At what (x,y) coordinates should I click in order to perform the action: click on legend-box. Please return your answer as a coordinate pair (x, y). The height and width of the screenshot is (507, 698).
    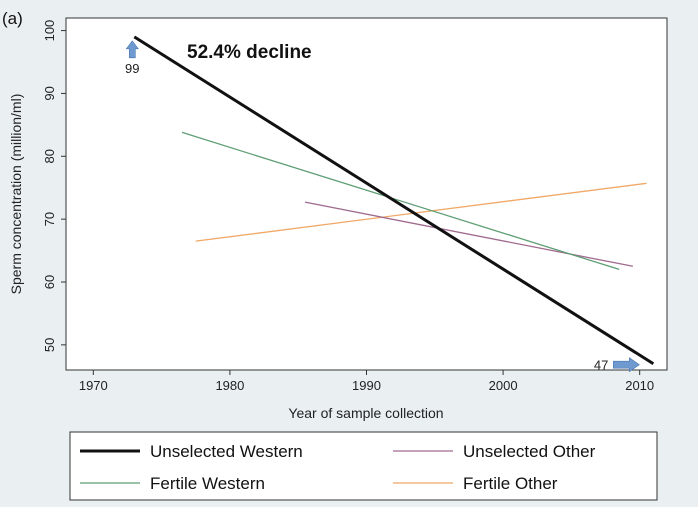
    Looking at the image, I should click on (363, 466).